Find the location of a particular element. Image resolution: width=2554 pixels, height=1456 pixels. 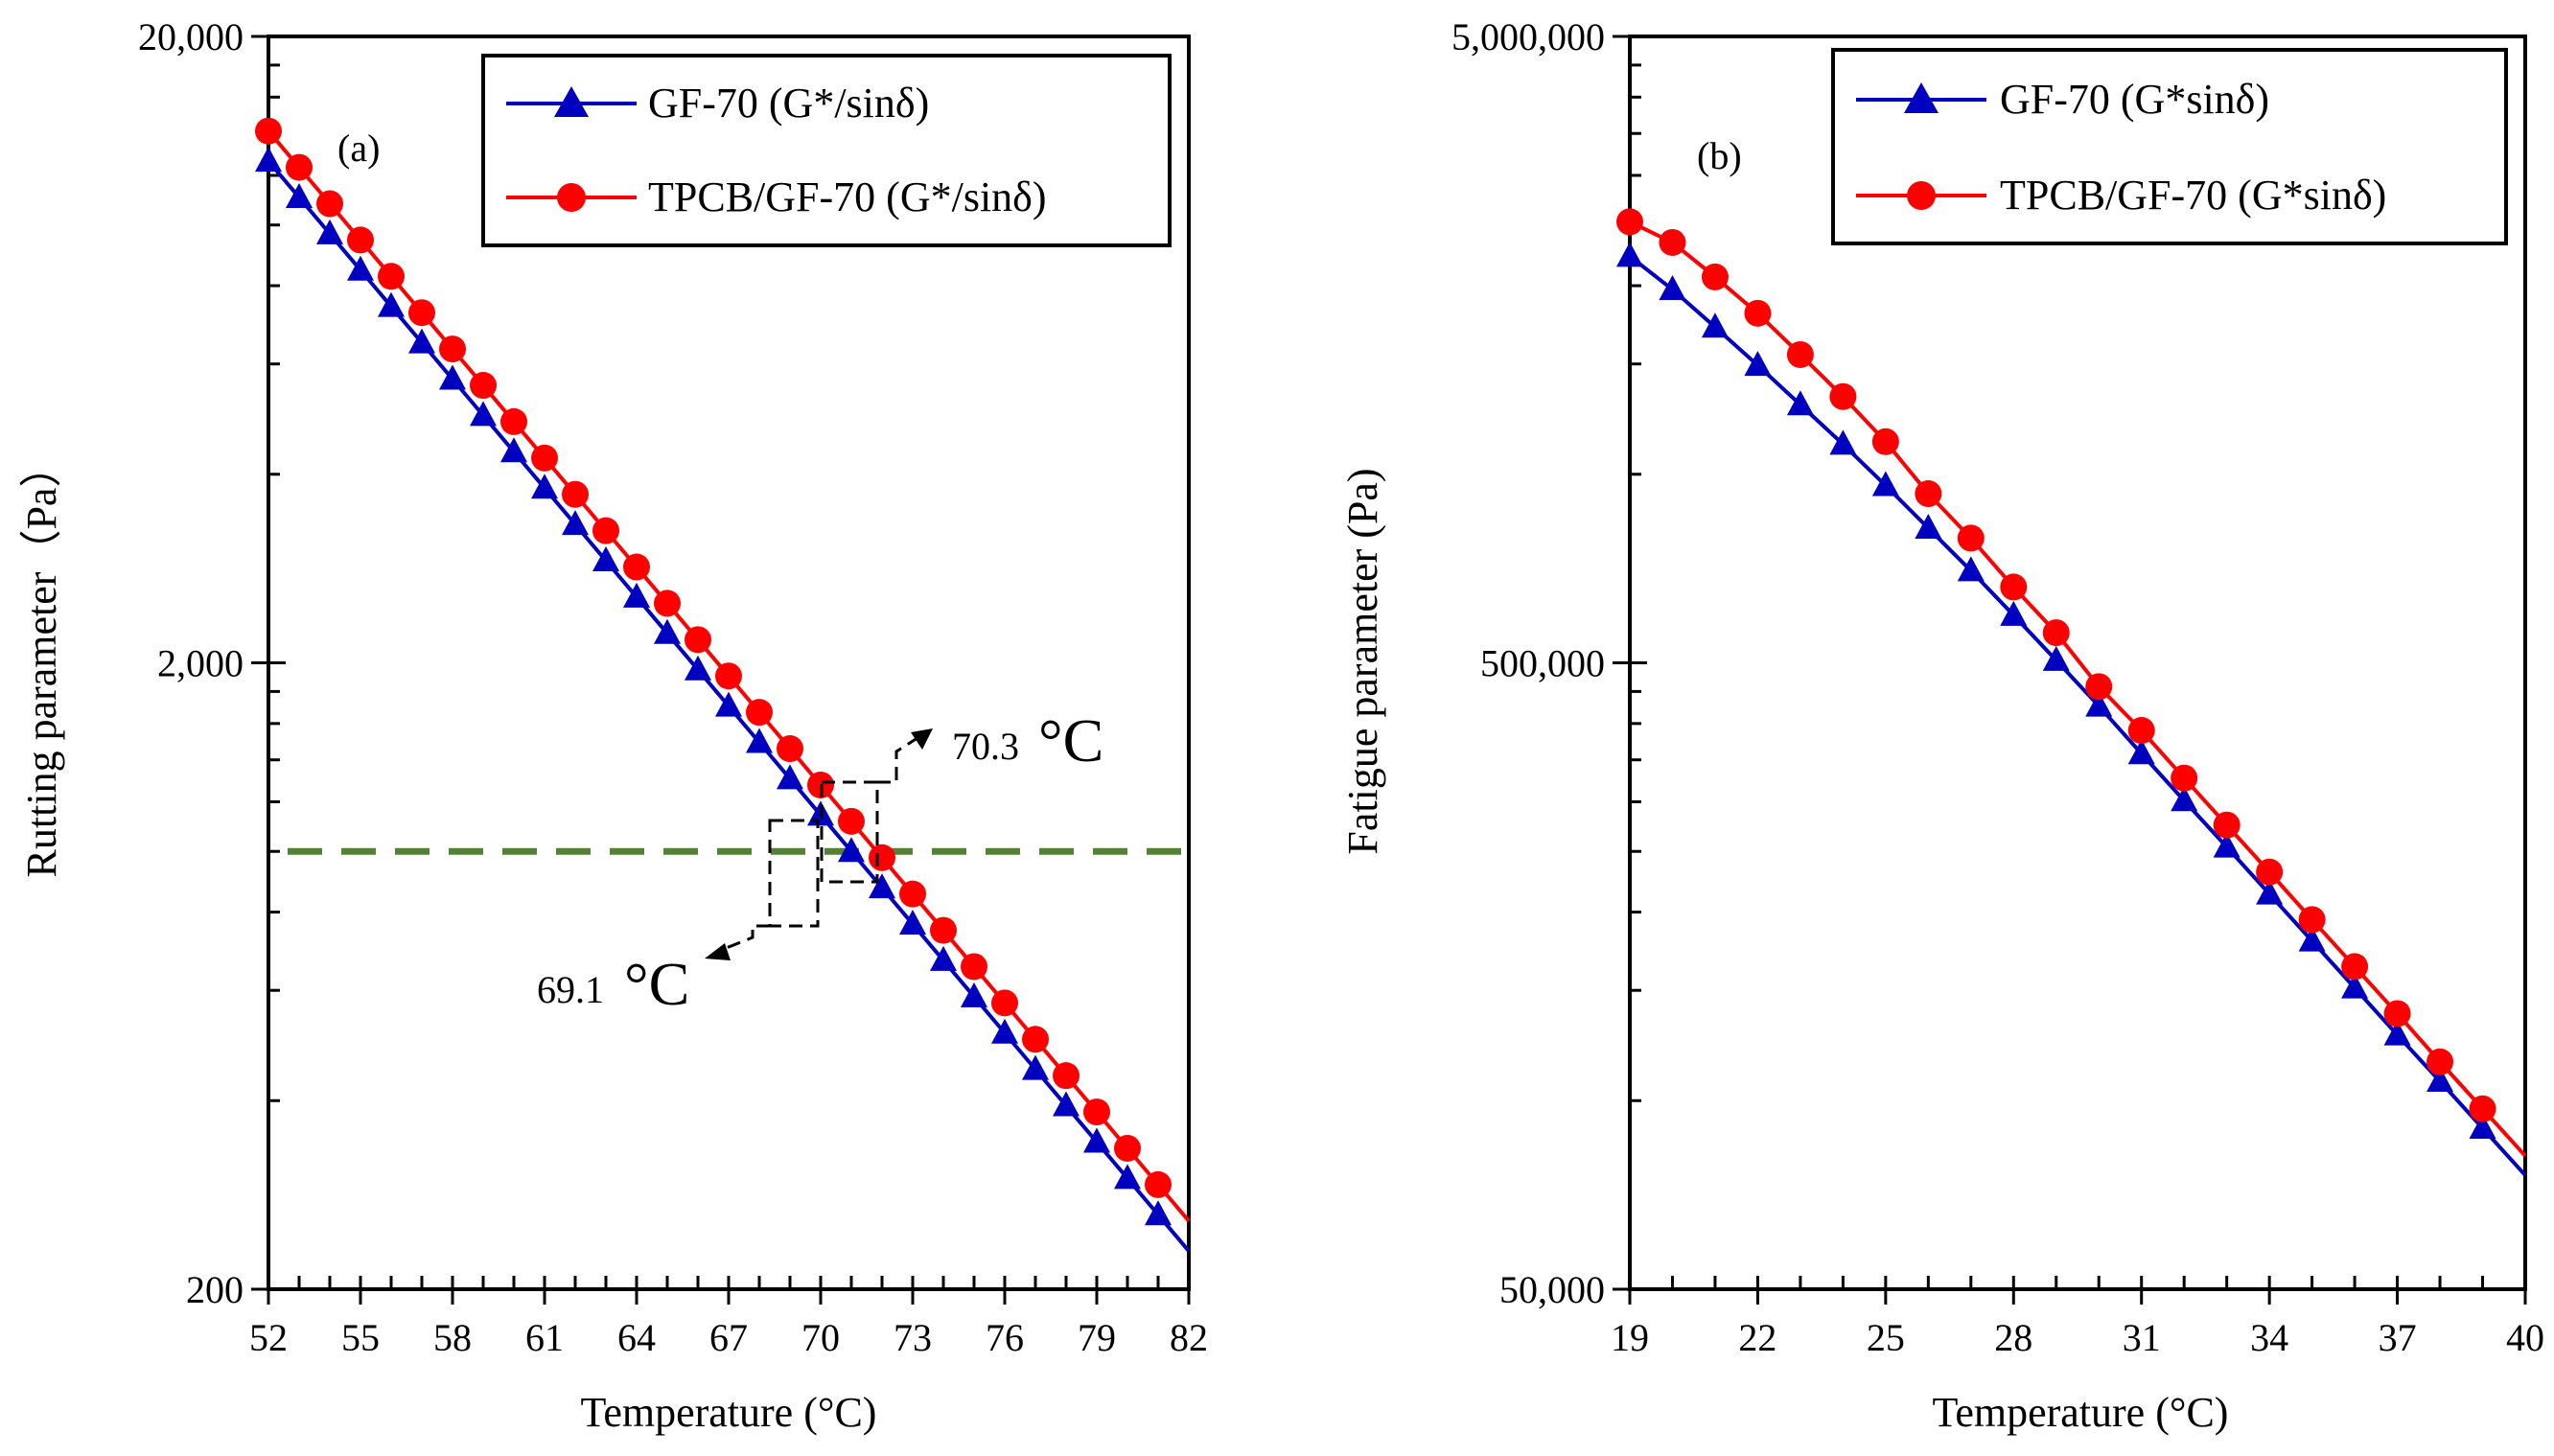

panel-label-b: (b) is located at coordinates (1720, 155).